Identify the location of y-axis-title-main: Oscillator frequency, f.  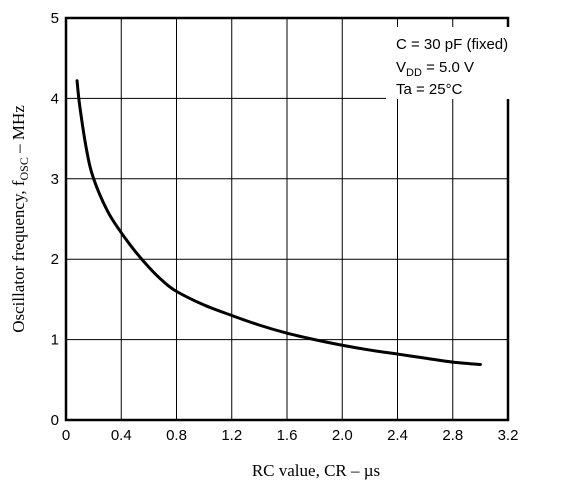
(18, 256).